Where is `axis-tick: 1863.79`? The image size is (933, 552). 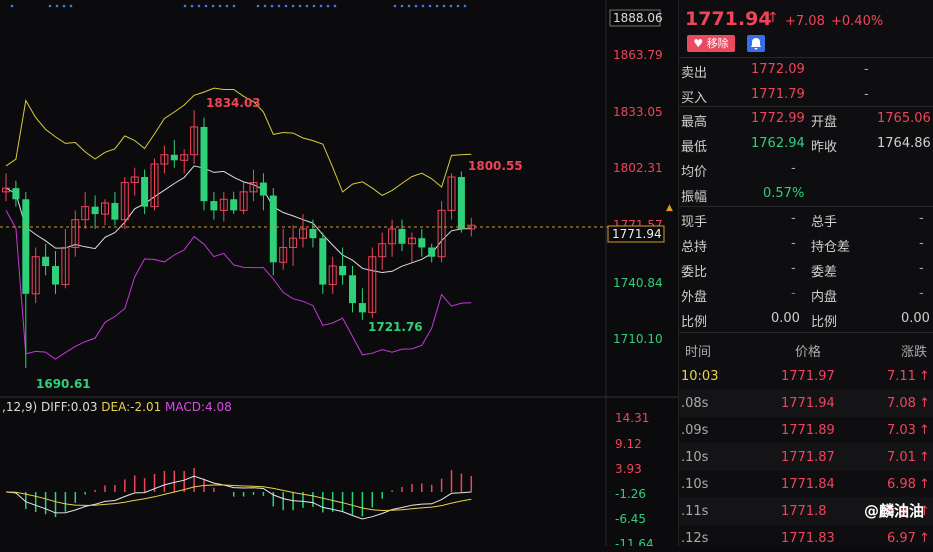 axis-tick: 1863.79 is located at coordinates (638, 55).